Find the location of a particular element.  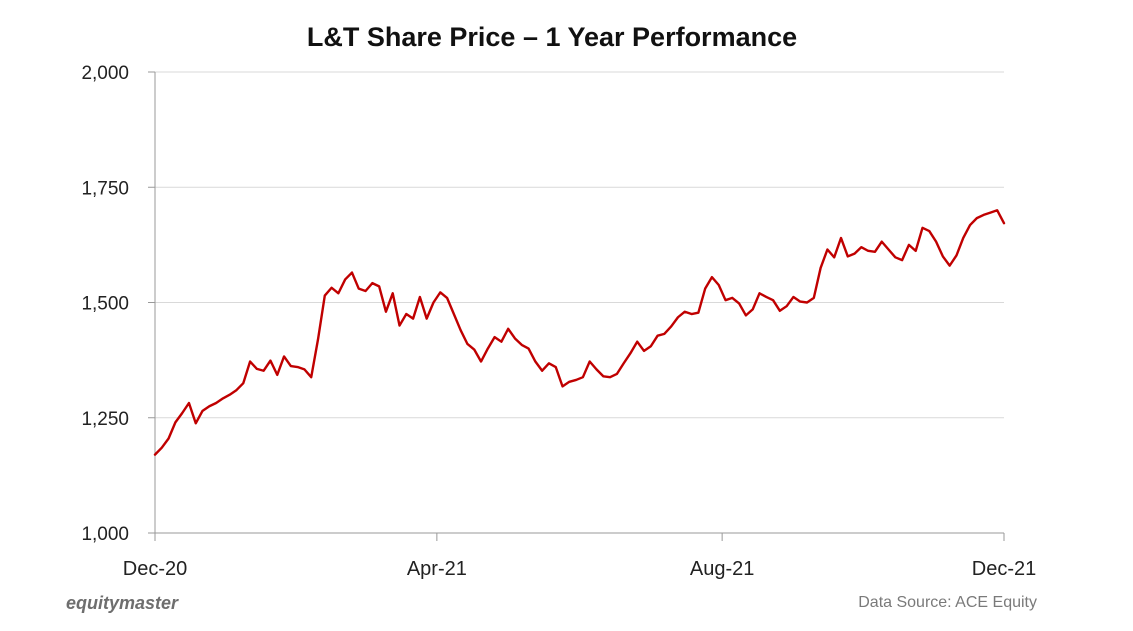

y-tick-label: 1,250 is located at coordinates (105, 419).